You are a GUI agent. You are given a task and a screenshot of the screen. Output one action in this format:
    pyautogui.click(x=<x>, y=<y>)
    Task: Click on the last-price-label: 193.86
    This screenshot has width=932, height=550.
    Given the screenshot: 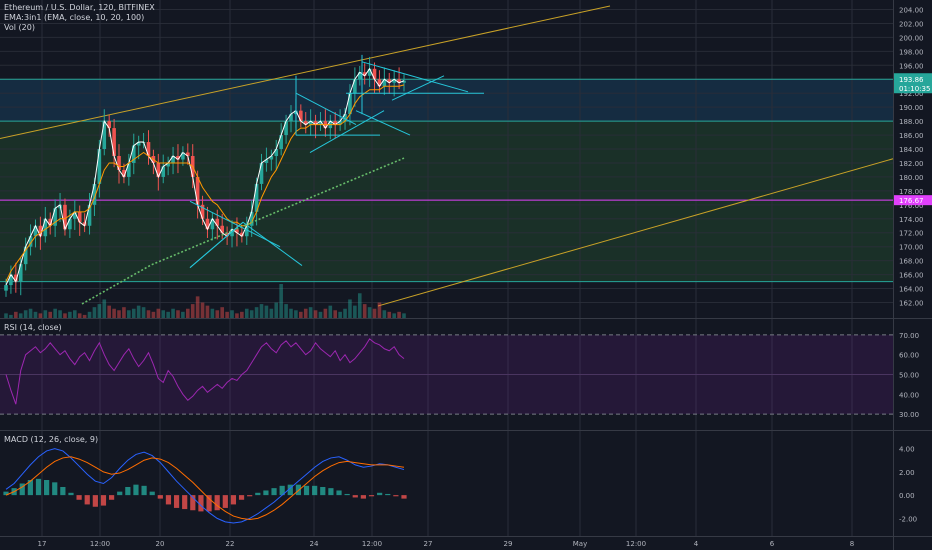 What is the action you would take?
    pyautogui.click(x=911, y=80)
    